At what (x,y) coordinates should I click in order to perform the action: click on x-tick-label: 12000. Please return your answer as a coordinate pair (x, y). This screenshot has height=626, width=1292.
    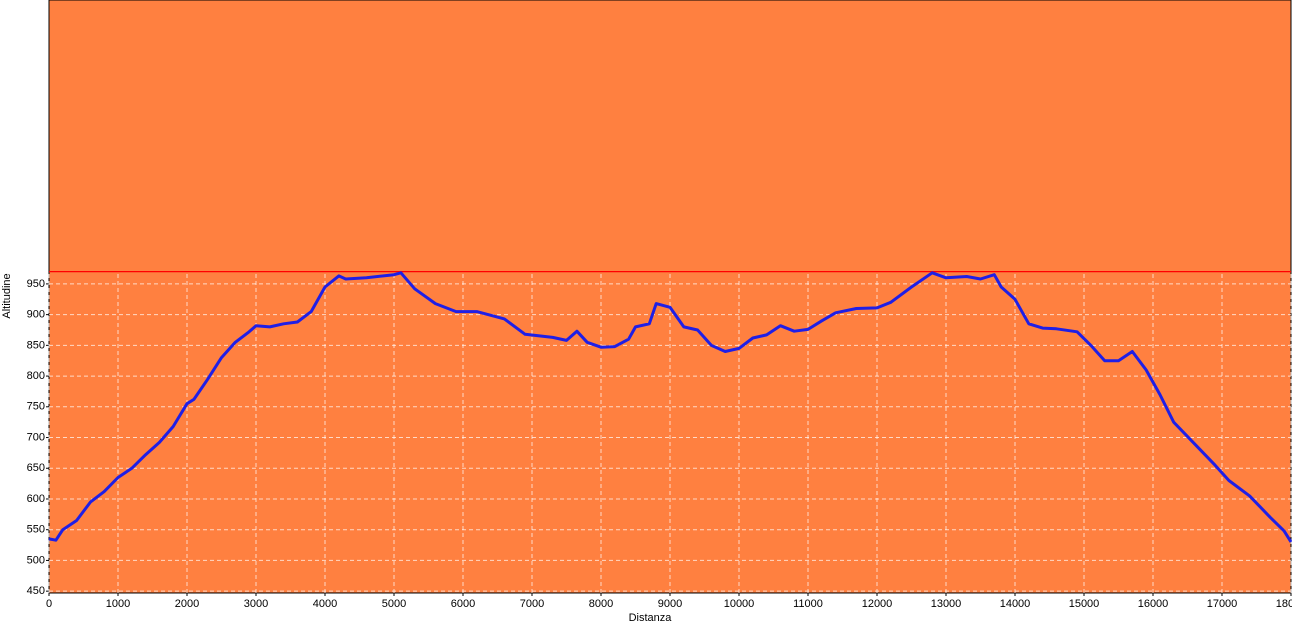
    Looking at the image, I should click on (877, 604).